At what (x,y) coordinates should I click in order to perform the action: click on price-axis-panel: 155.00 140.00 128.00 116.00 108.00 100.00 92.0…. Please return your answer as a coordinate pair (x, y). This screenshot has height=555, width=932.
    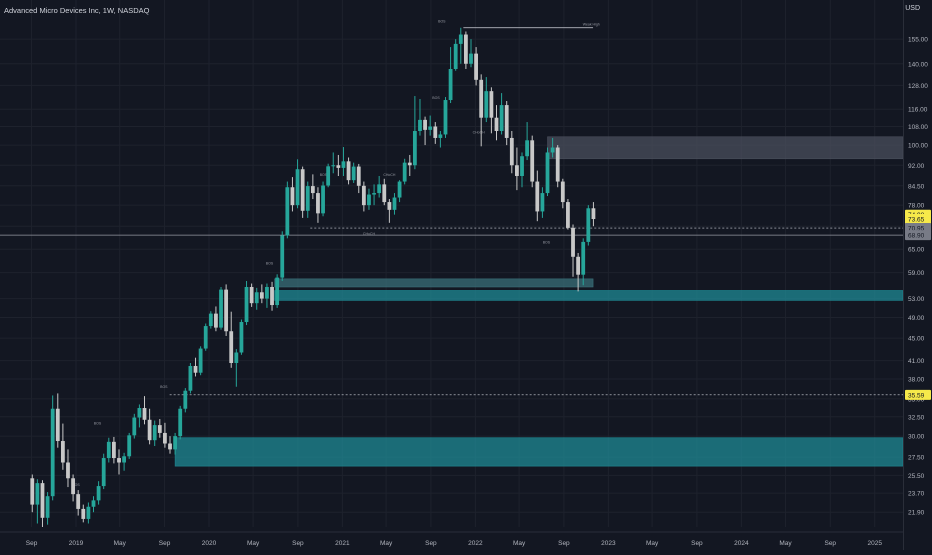
    Looking at the image, I should click on (917, 275).